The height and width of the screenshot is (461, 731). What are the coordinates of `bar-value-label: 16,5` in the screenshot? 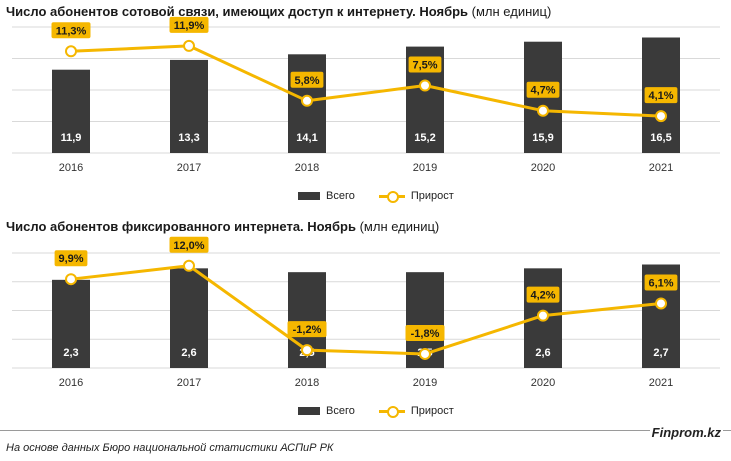 It's located at (660, 138).